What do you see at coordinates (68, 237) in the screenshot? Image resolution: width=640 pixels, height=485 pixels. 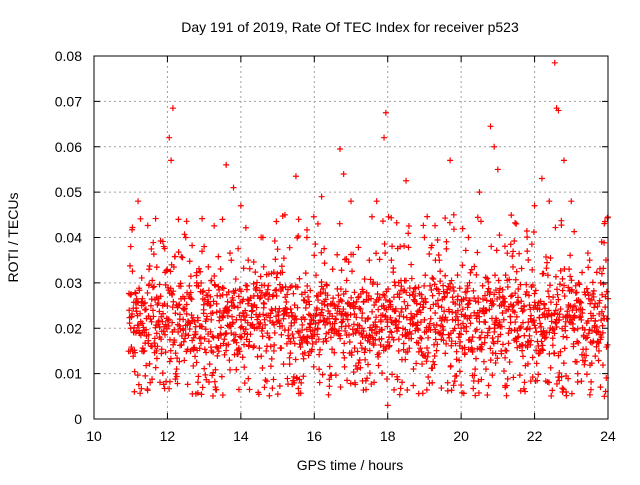 I see `y-tick-labels: 0 0.01 0.02 0.03 0.04 0.05 0.06 0.07 0.08` at bounding box center [68, 237].